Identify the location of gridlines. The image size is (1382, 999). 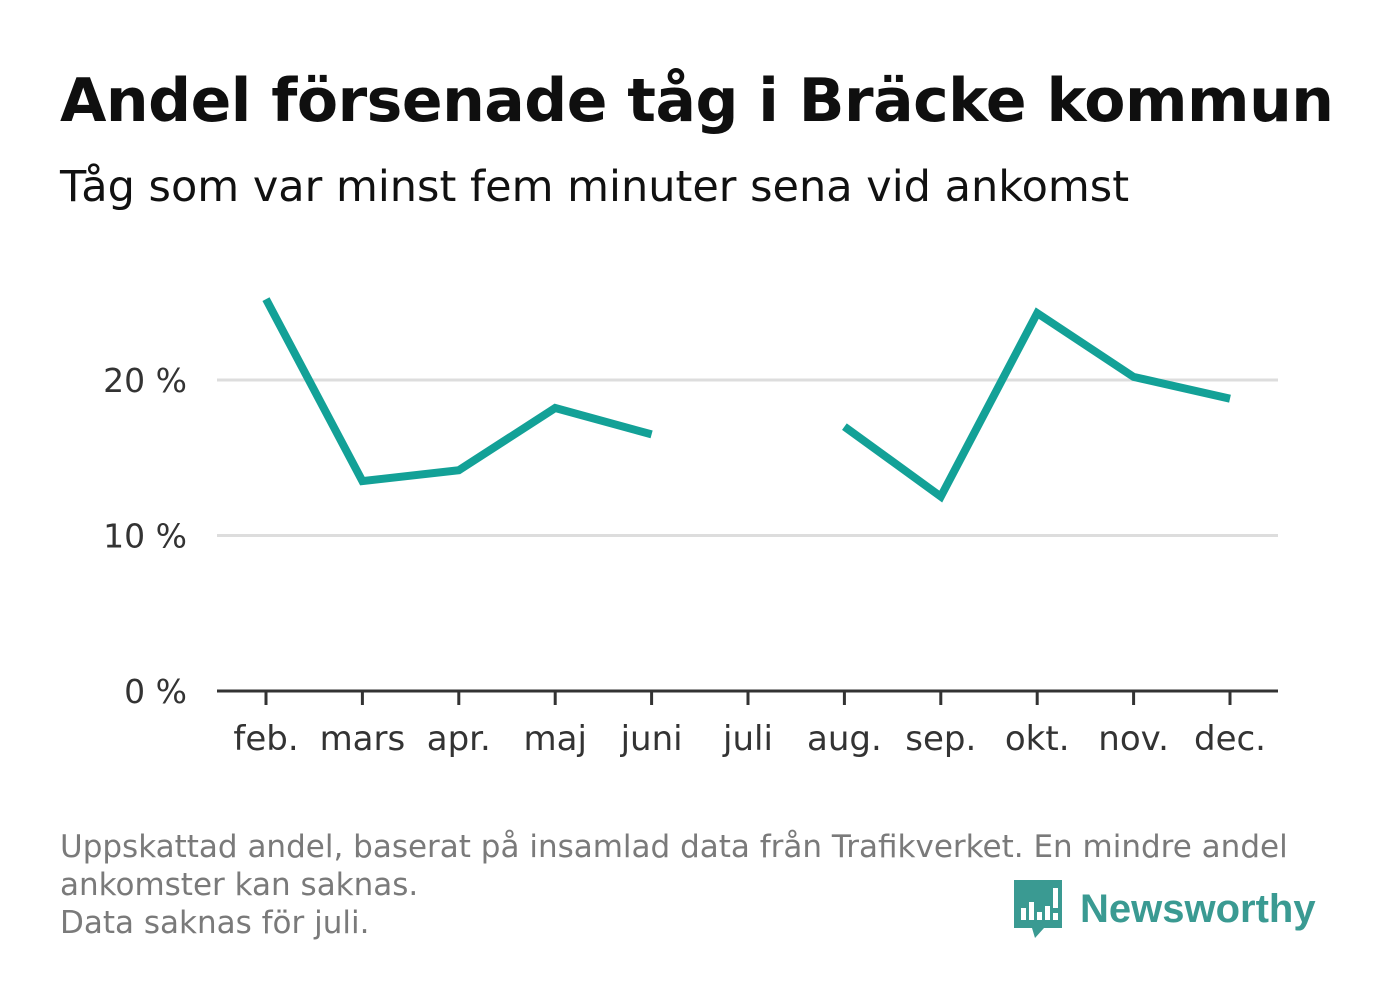
(747, 457).